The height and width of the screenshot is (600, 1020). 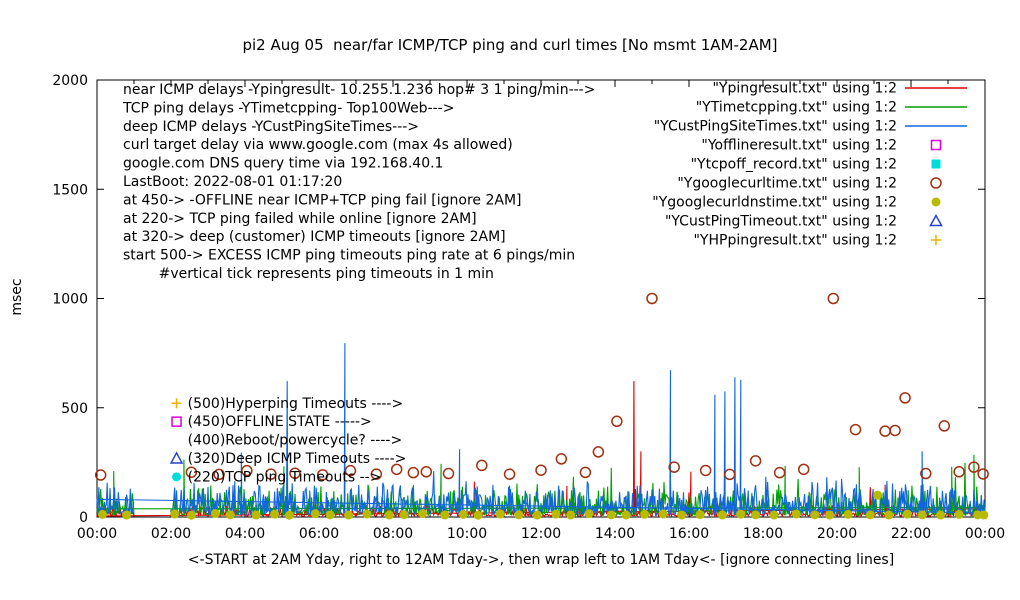 I want to click on legend-label: "Ygooglecurltime.txt" using 1:2, so click(x=787, y=184).